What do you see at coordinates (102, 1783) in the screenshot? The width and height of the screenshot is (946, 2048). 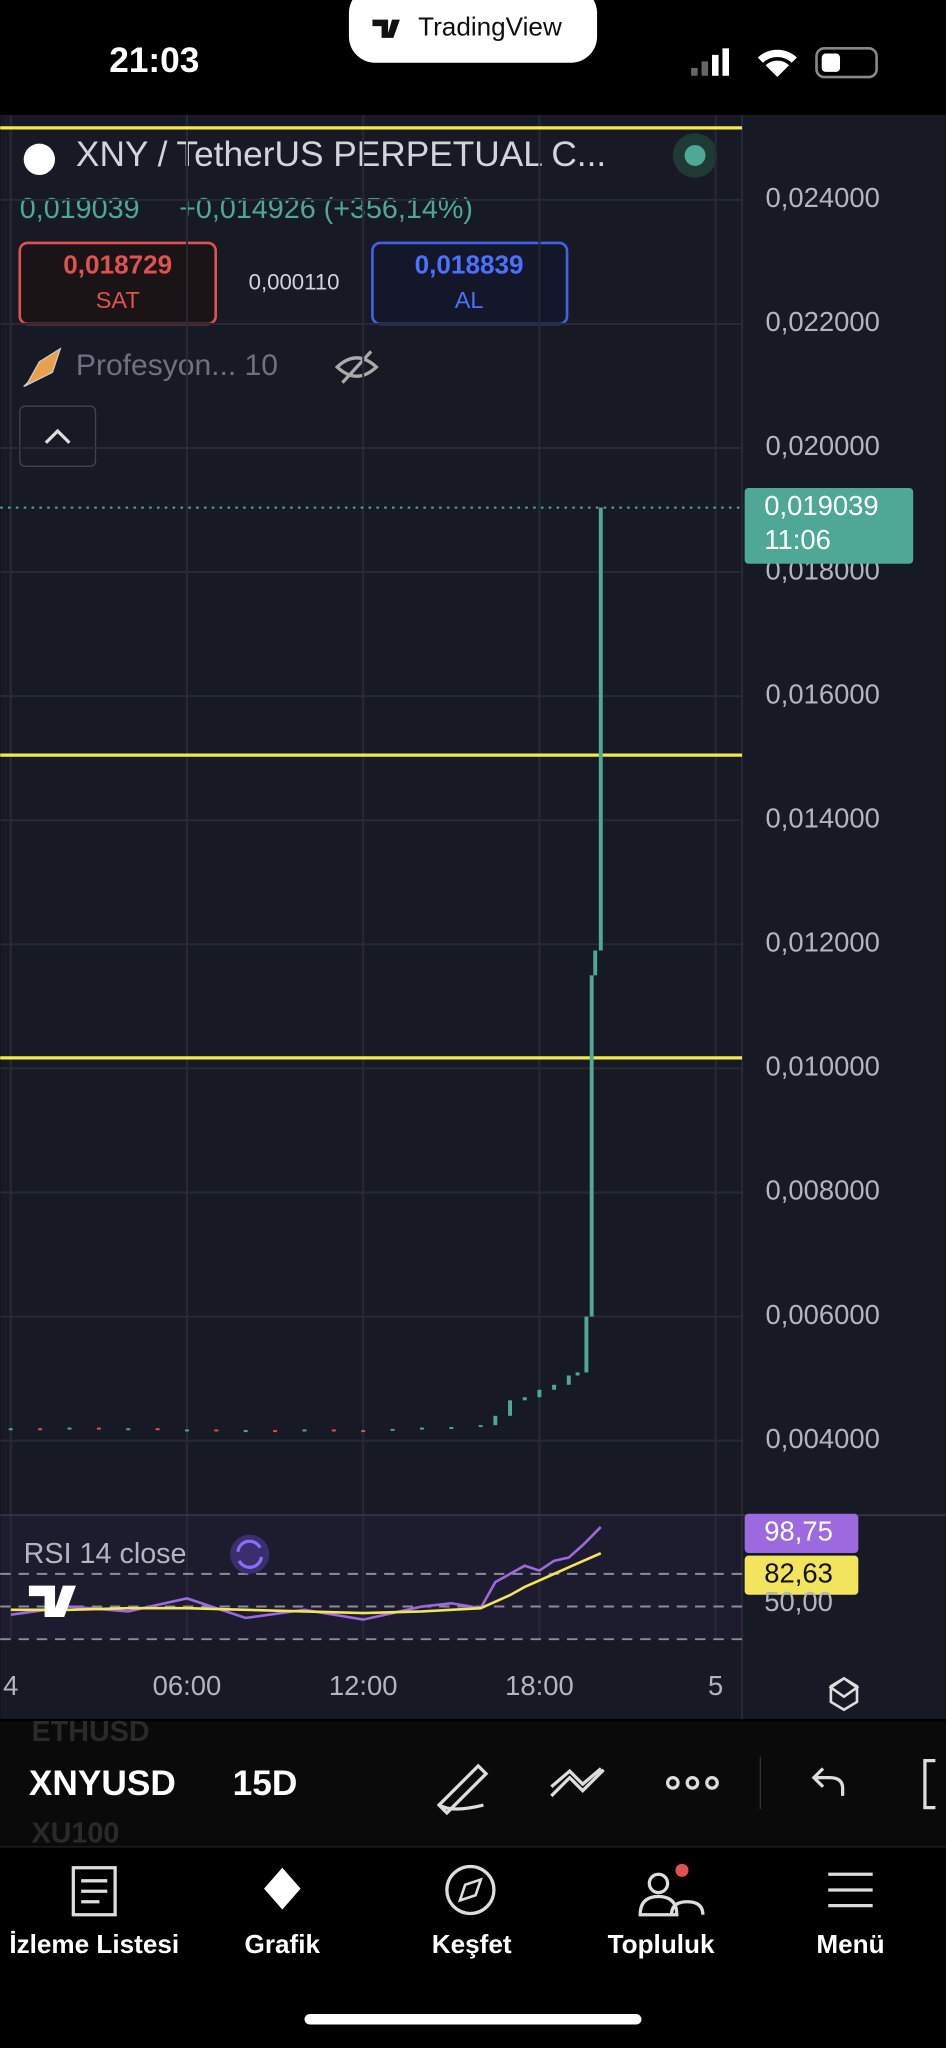 I see `toolbar-symbol: XNYUSD` at bounding box center [102, 1783].